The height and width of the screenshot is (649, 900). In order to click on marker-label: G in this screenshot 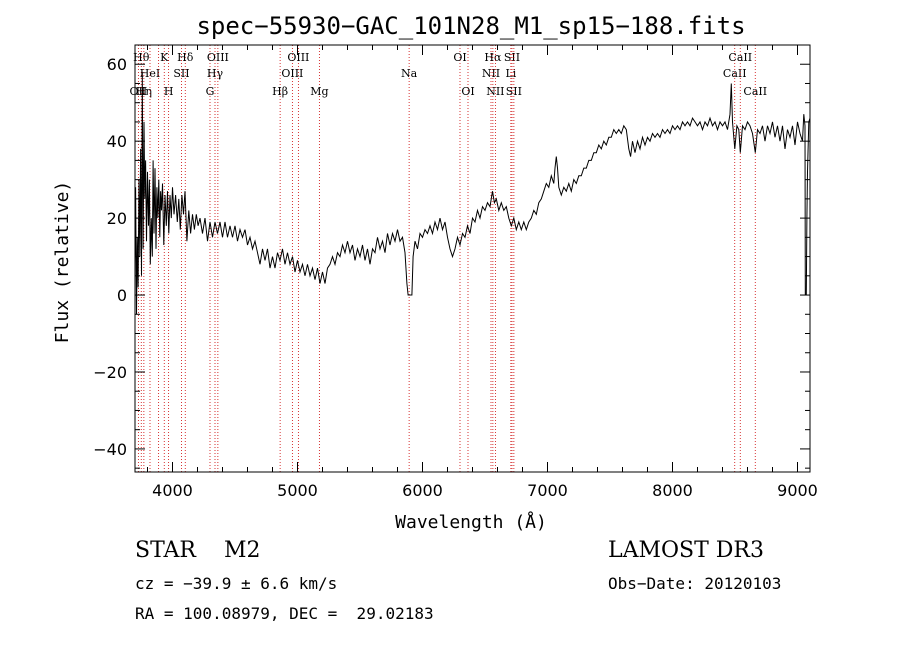, I will do `click(210, 91)`.